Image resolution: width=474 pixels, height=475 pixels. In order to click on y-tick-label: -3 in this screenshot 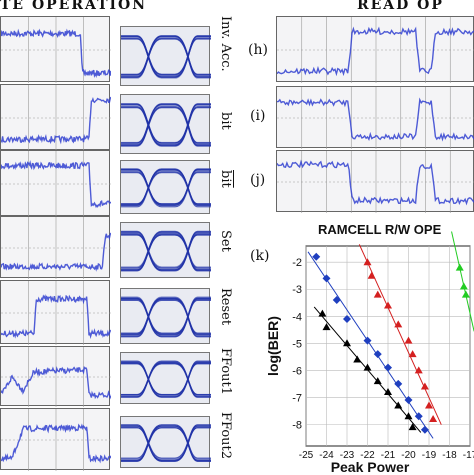, I will do `click(297, 290)`.